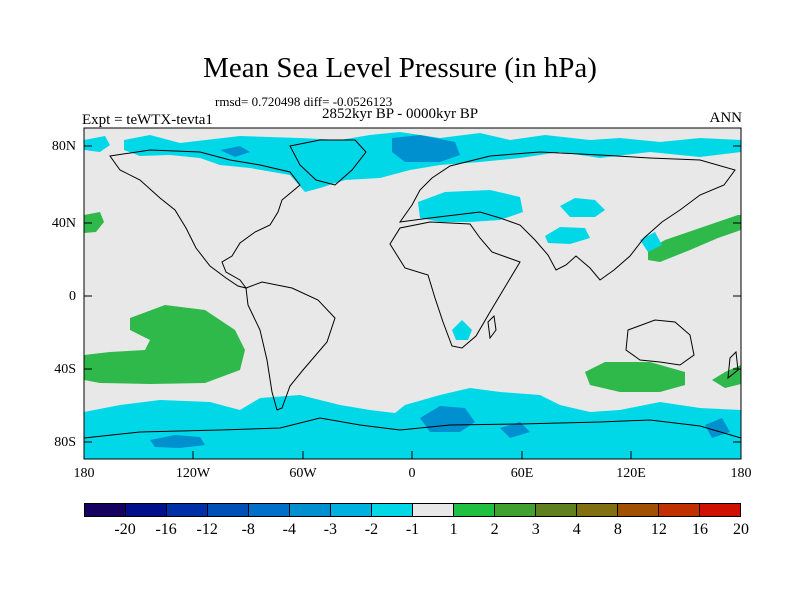  I want to click on chart-title: Mean Sea Level Pressure (in hPa), so click(400, 68).